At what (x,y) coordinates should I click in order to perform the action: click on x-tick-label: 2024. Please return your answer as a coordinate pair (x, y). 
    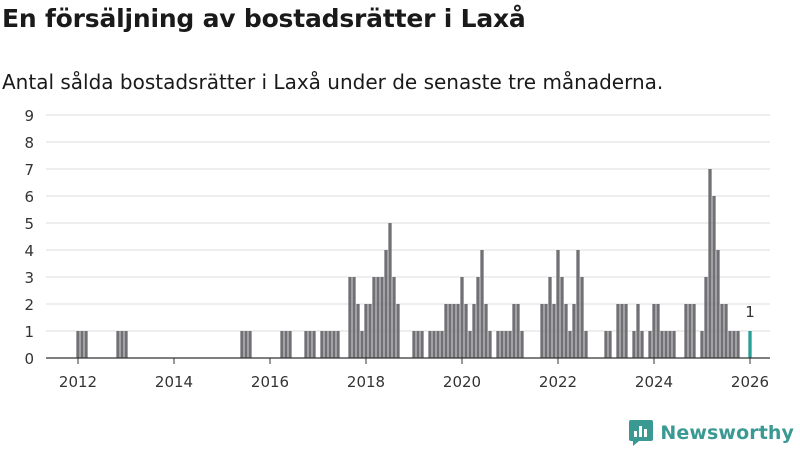
    Looking at the image, I should click on (654, 382).